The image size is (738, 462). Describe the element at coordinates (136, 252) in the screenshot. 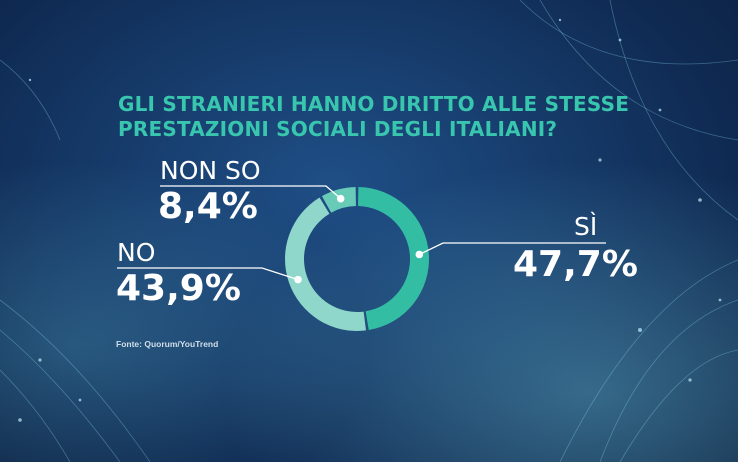

I see `label-no-name: NO` at that location.